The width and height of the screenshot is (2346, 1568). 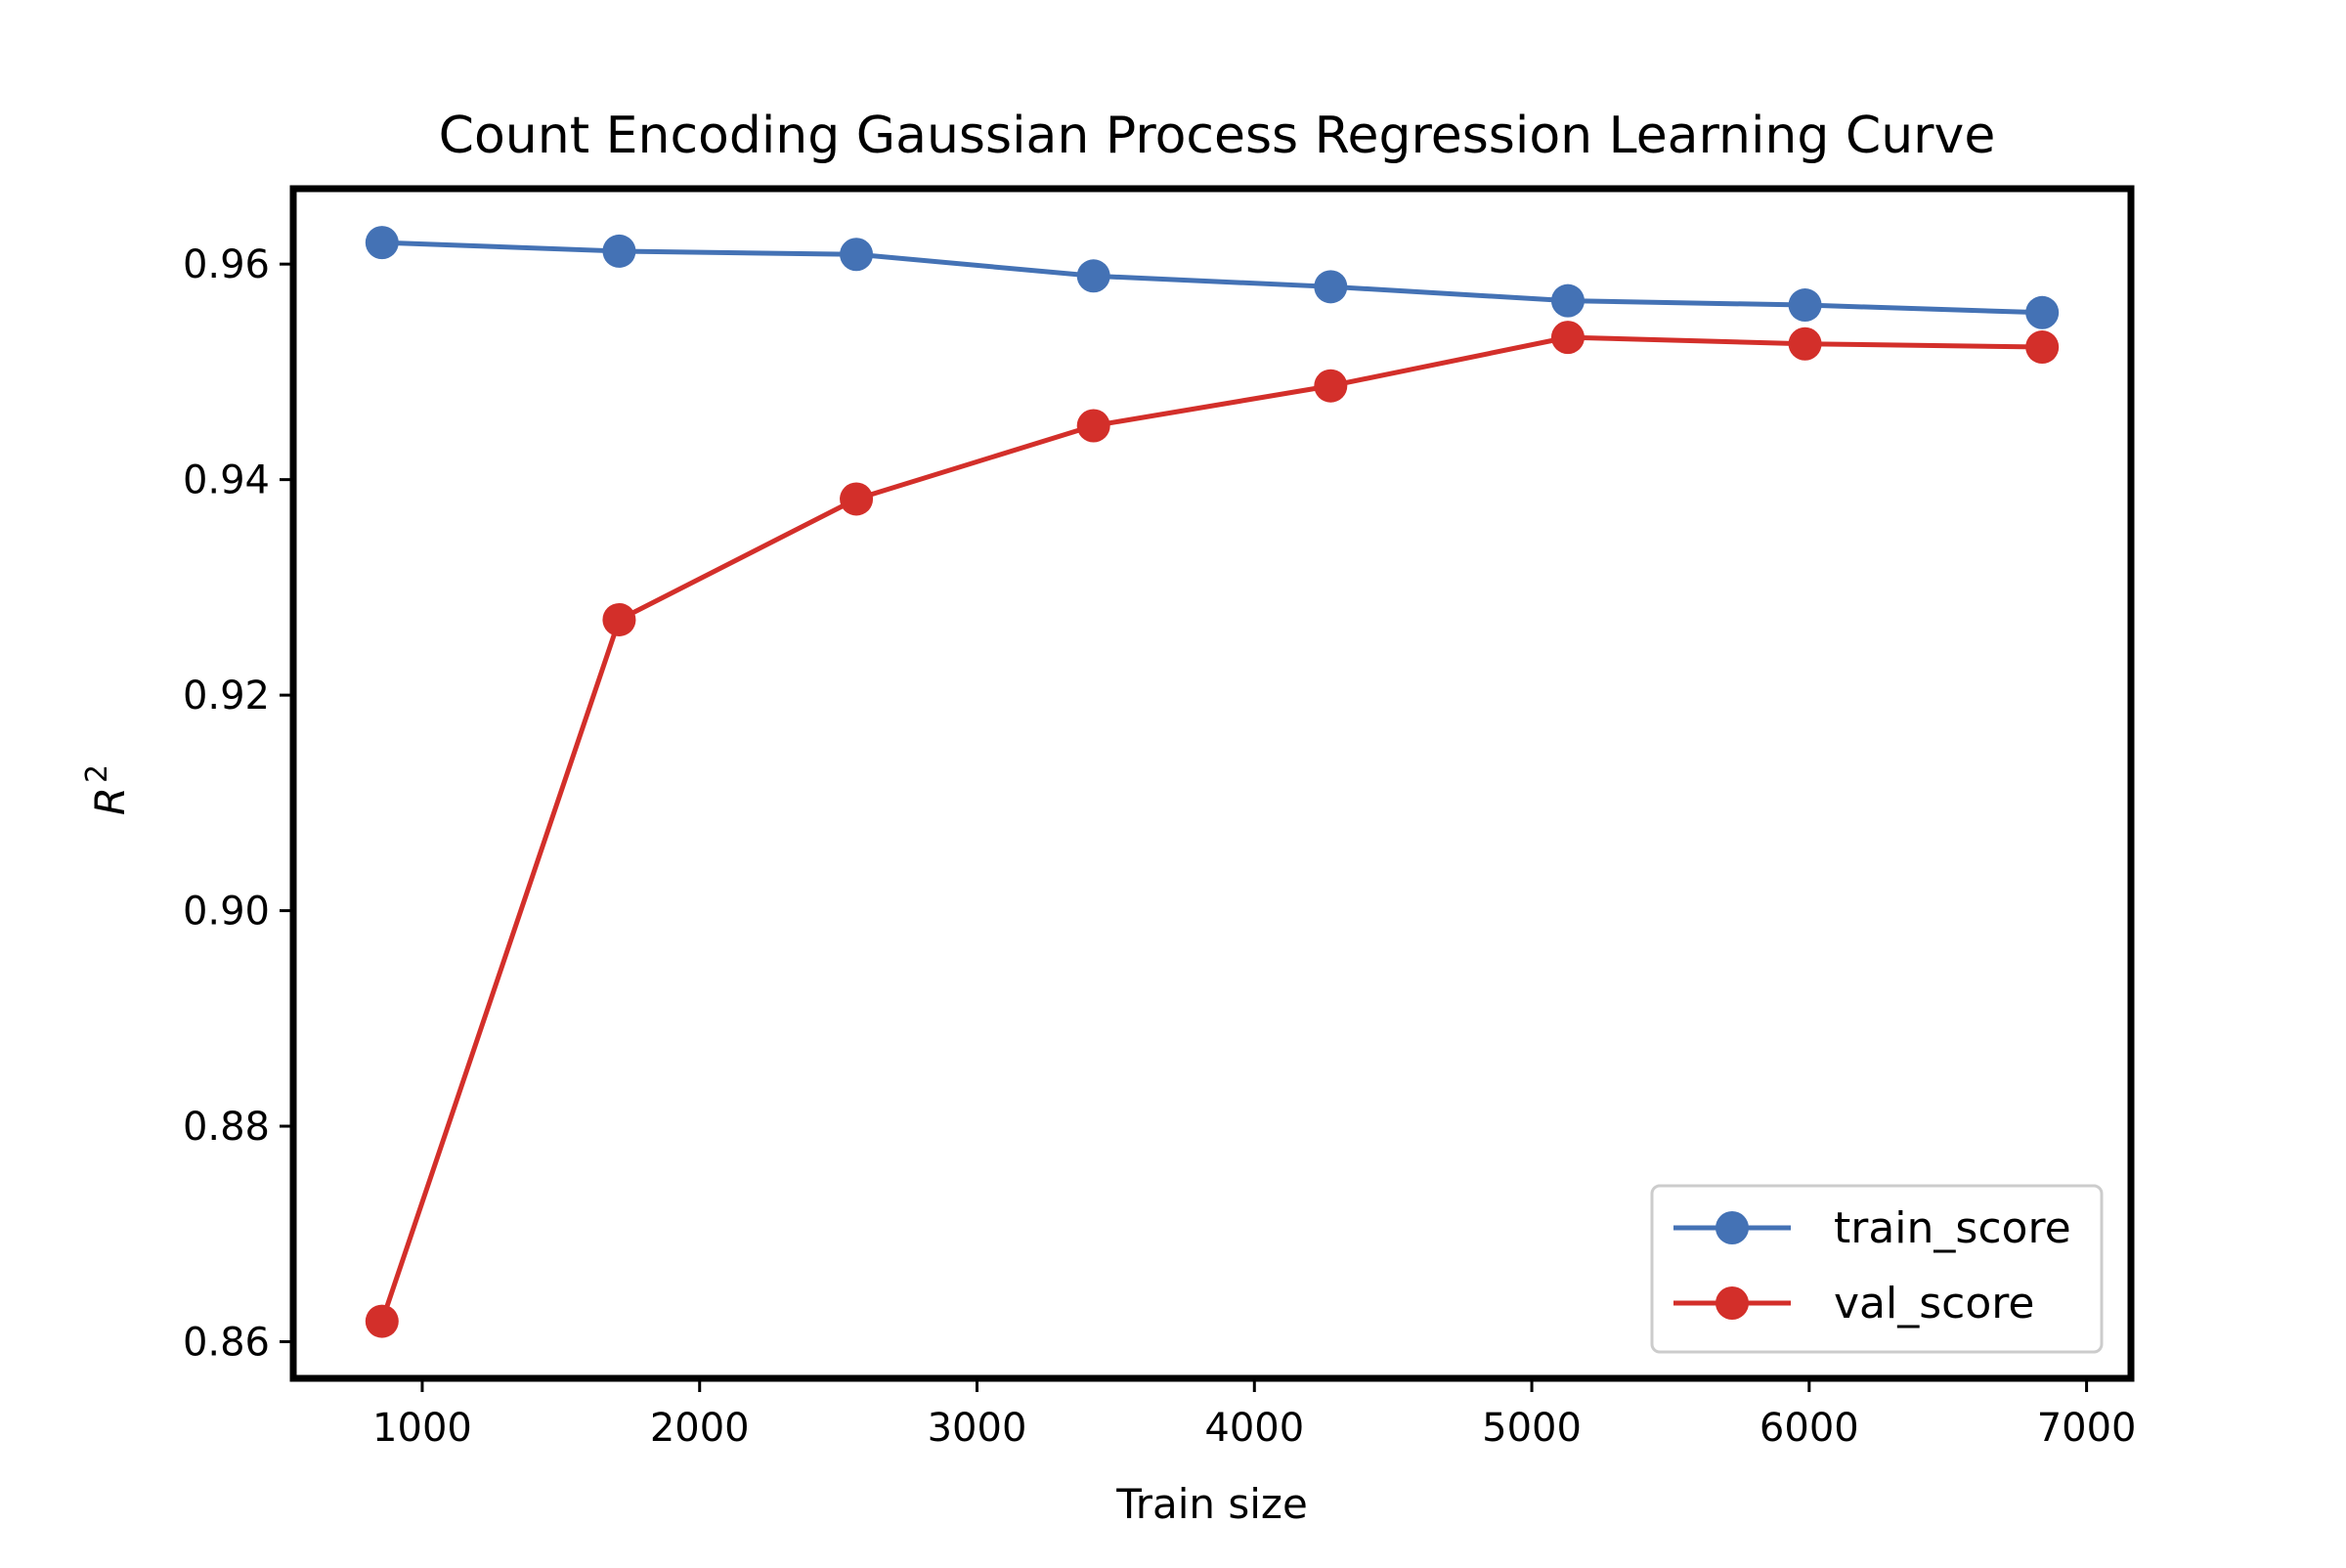 I want to click on y-tick-label: 0.94, so click(x=227, y=481).